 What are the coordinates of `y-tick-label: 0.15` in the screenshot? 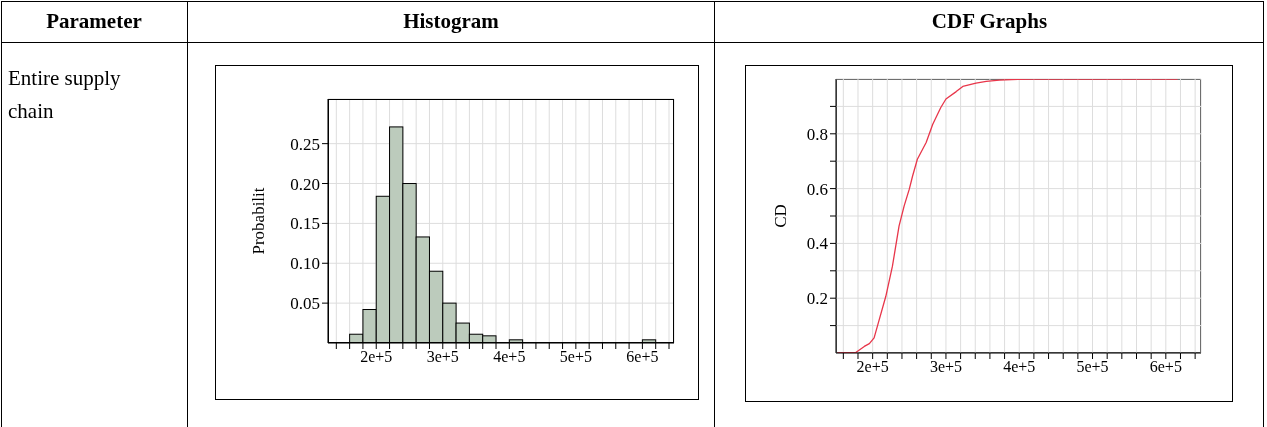 It's located at (305, 224).